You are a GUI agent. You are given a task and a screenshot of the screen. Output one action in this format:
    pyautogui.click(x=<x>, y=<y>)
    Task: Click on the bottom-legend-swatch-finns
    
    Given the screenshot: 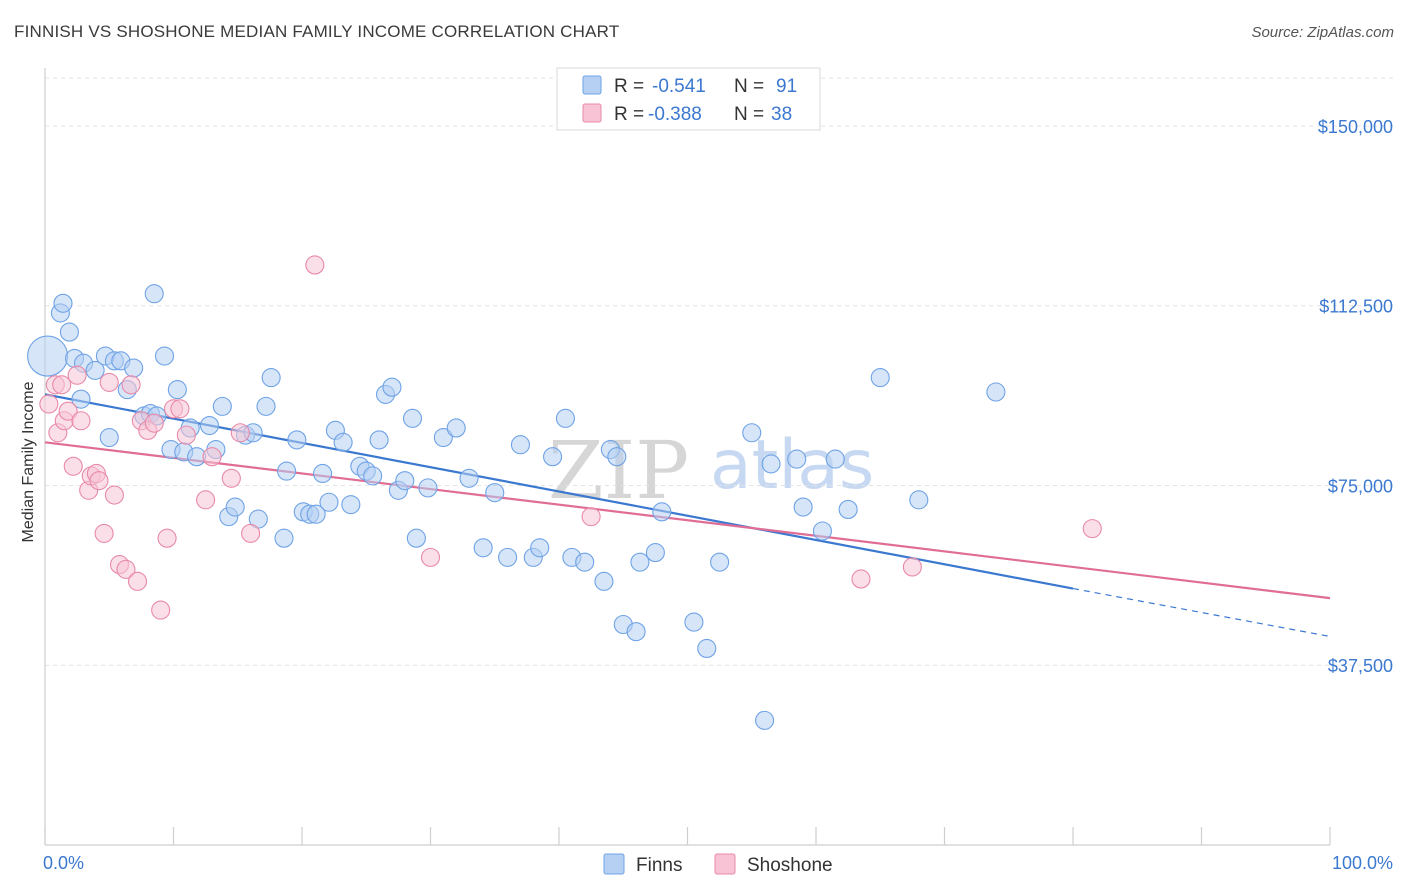 What is the action you would take?
    pyautogui.click(x=614, y=864)
    